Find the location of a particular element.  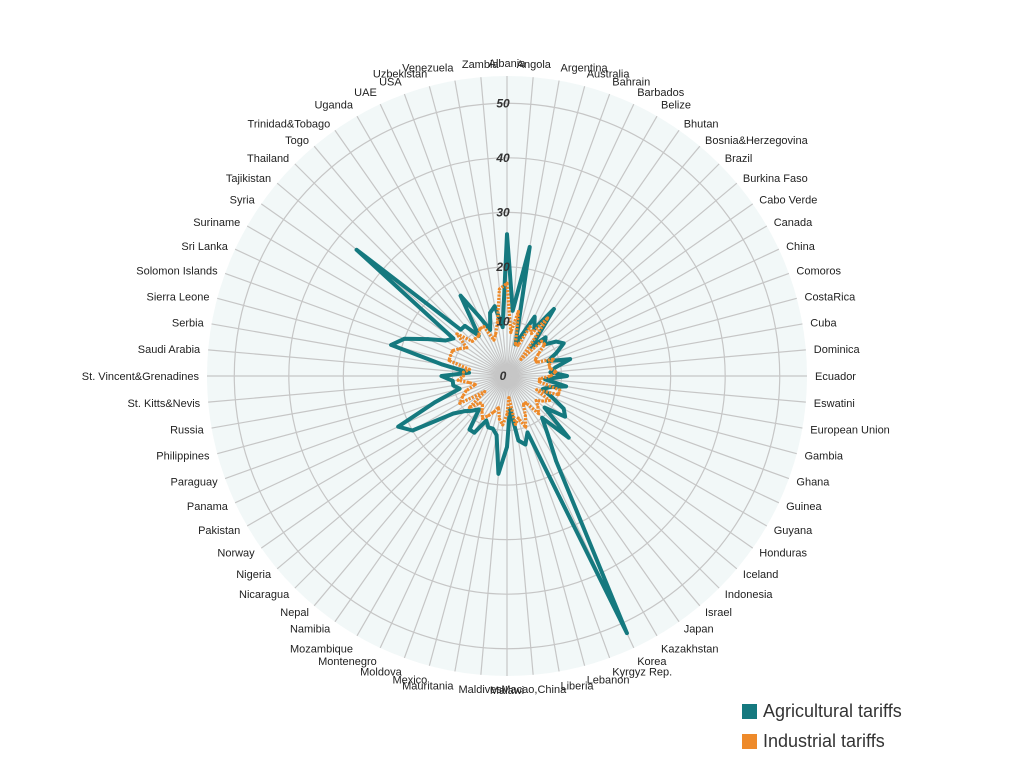

category-label: Brazil is located at coordinates (739, 159).